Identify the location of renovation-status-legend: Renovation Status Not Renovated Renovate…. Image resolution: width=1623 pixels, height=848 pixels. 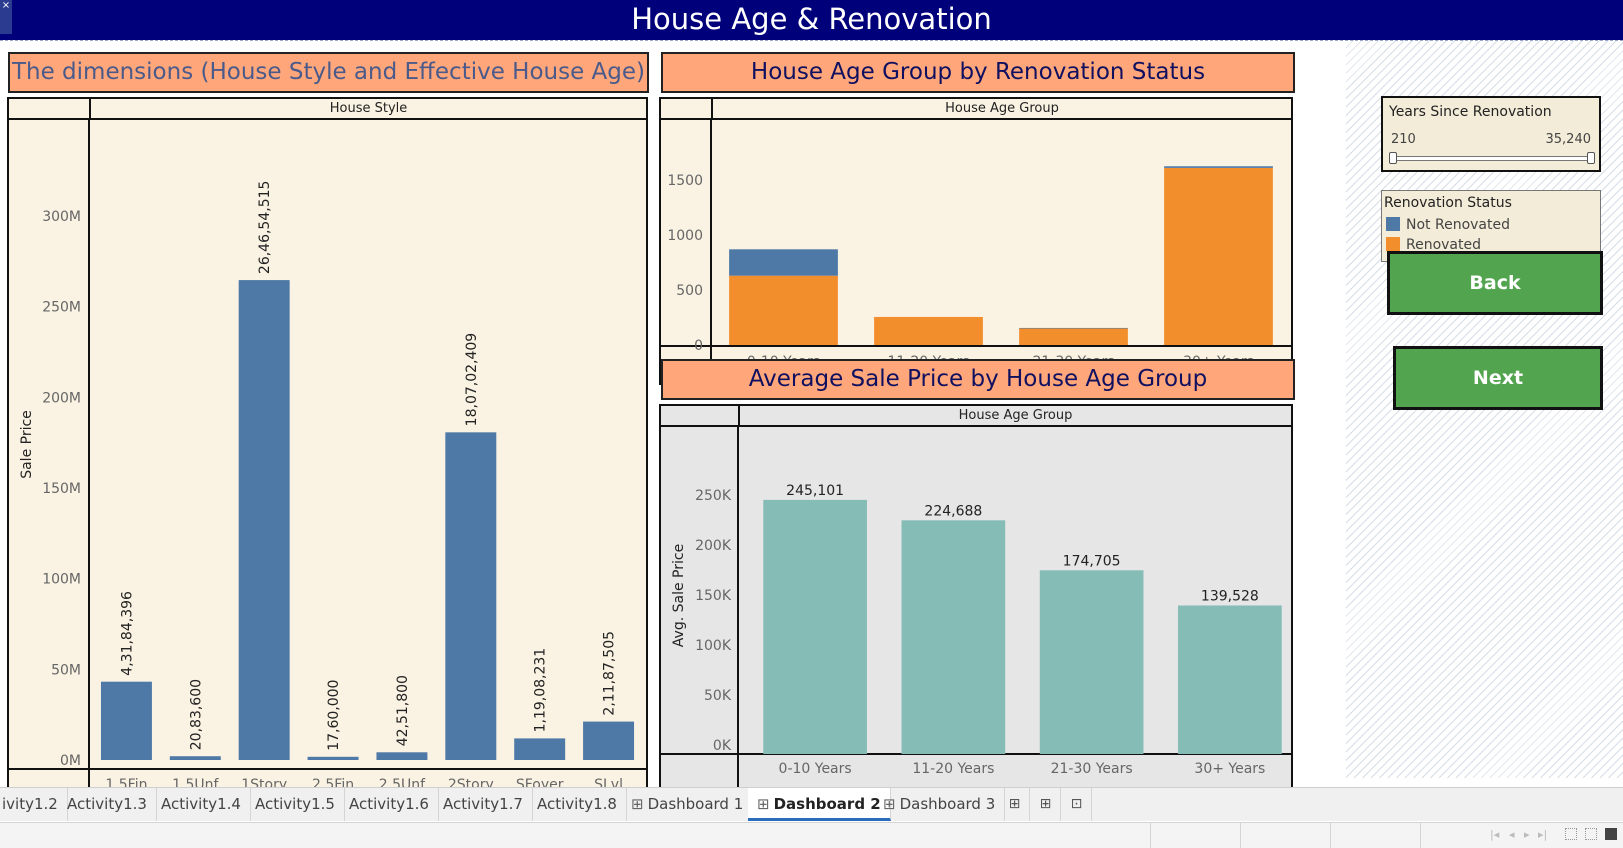
(1491, 226).